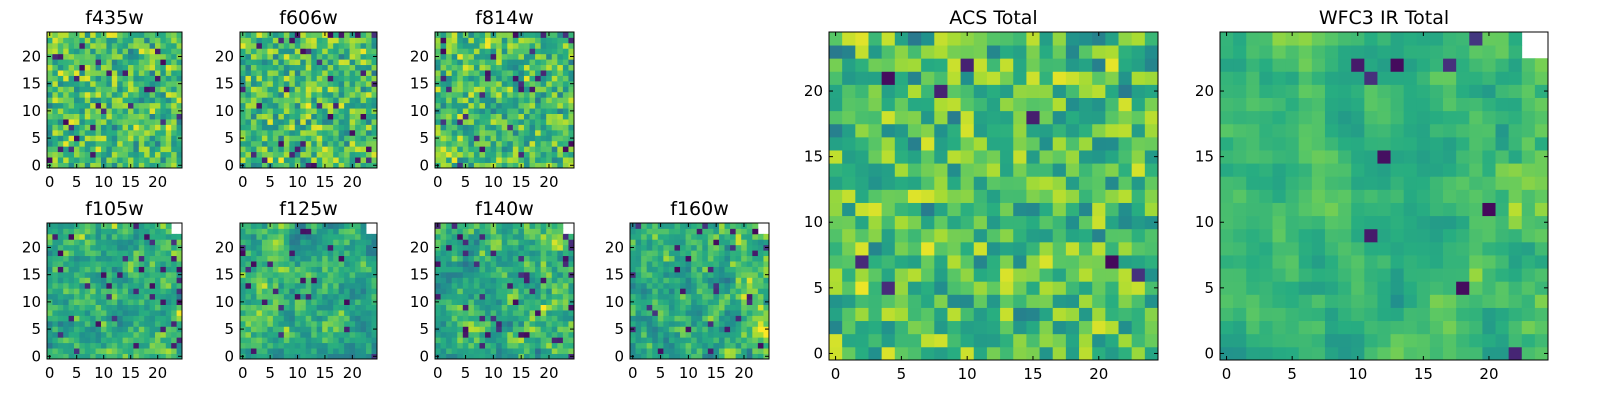  What do you see at coordinates (297, 373) in the screenshot?
I see `x-tick-label: 10` at bounding box center [297, 373].